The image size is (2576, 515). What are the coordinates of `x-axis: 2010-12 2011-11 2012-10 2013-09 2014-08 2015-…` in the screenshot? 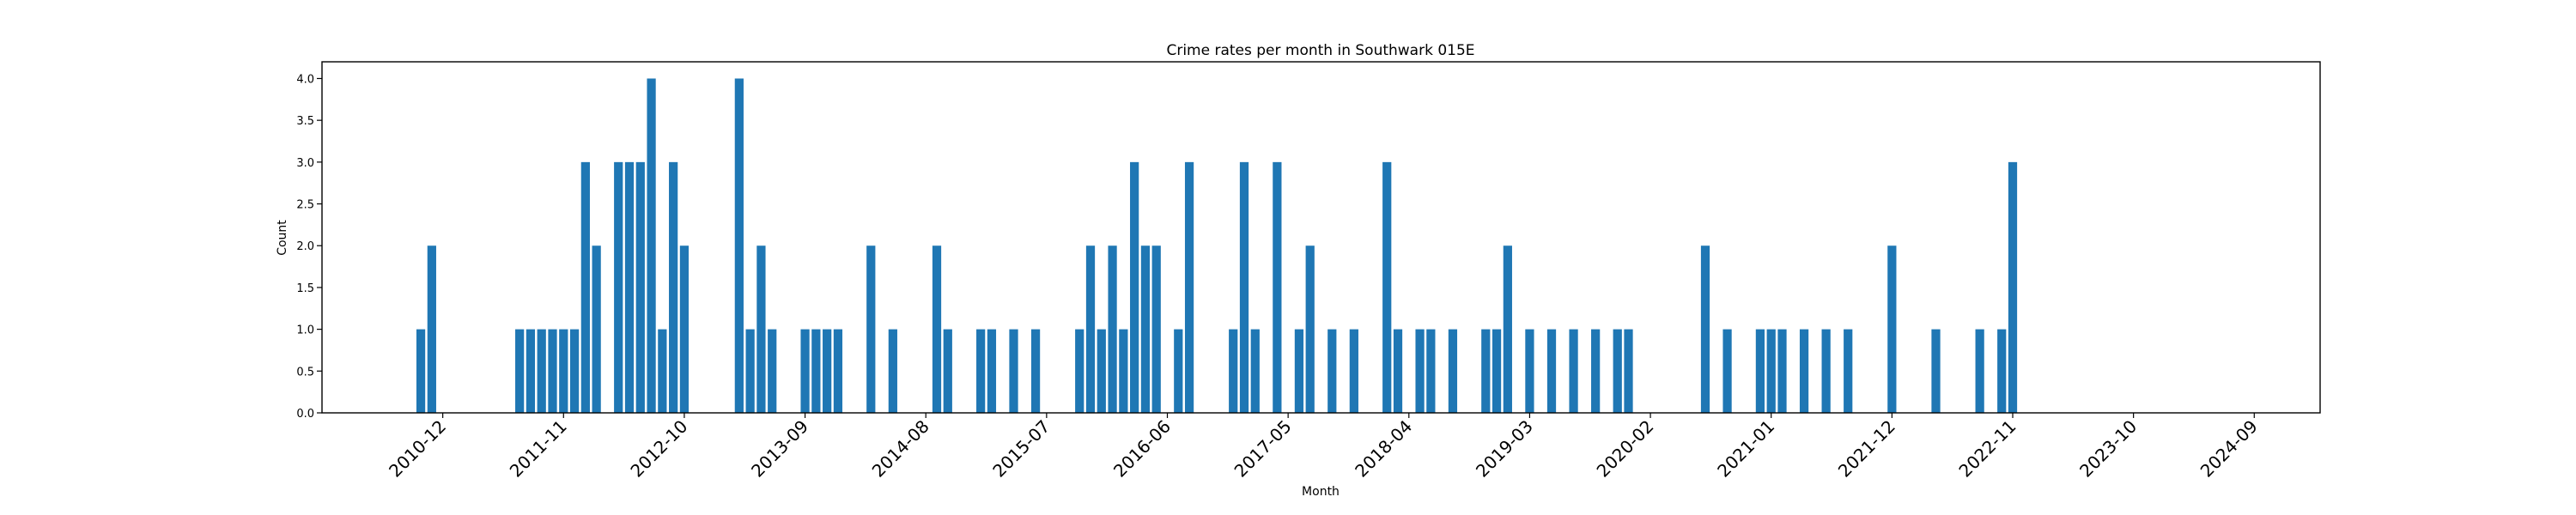 It's located at (1323, 447).